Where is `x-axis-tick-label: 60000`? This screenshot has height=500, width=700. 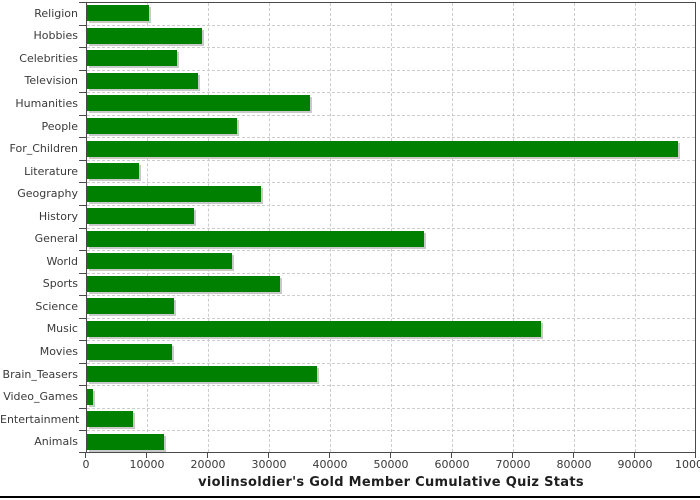
x-axis-tick-label: 60000 is located at coordinates (452, 464).